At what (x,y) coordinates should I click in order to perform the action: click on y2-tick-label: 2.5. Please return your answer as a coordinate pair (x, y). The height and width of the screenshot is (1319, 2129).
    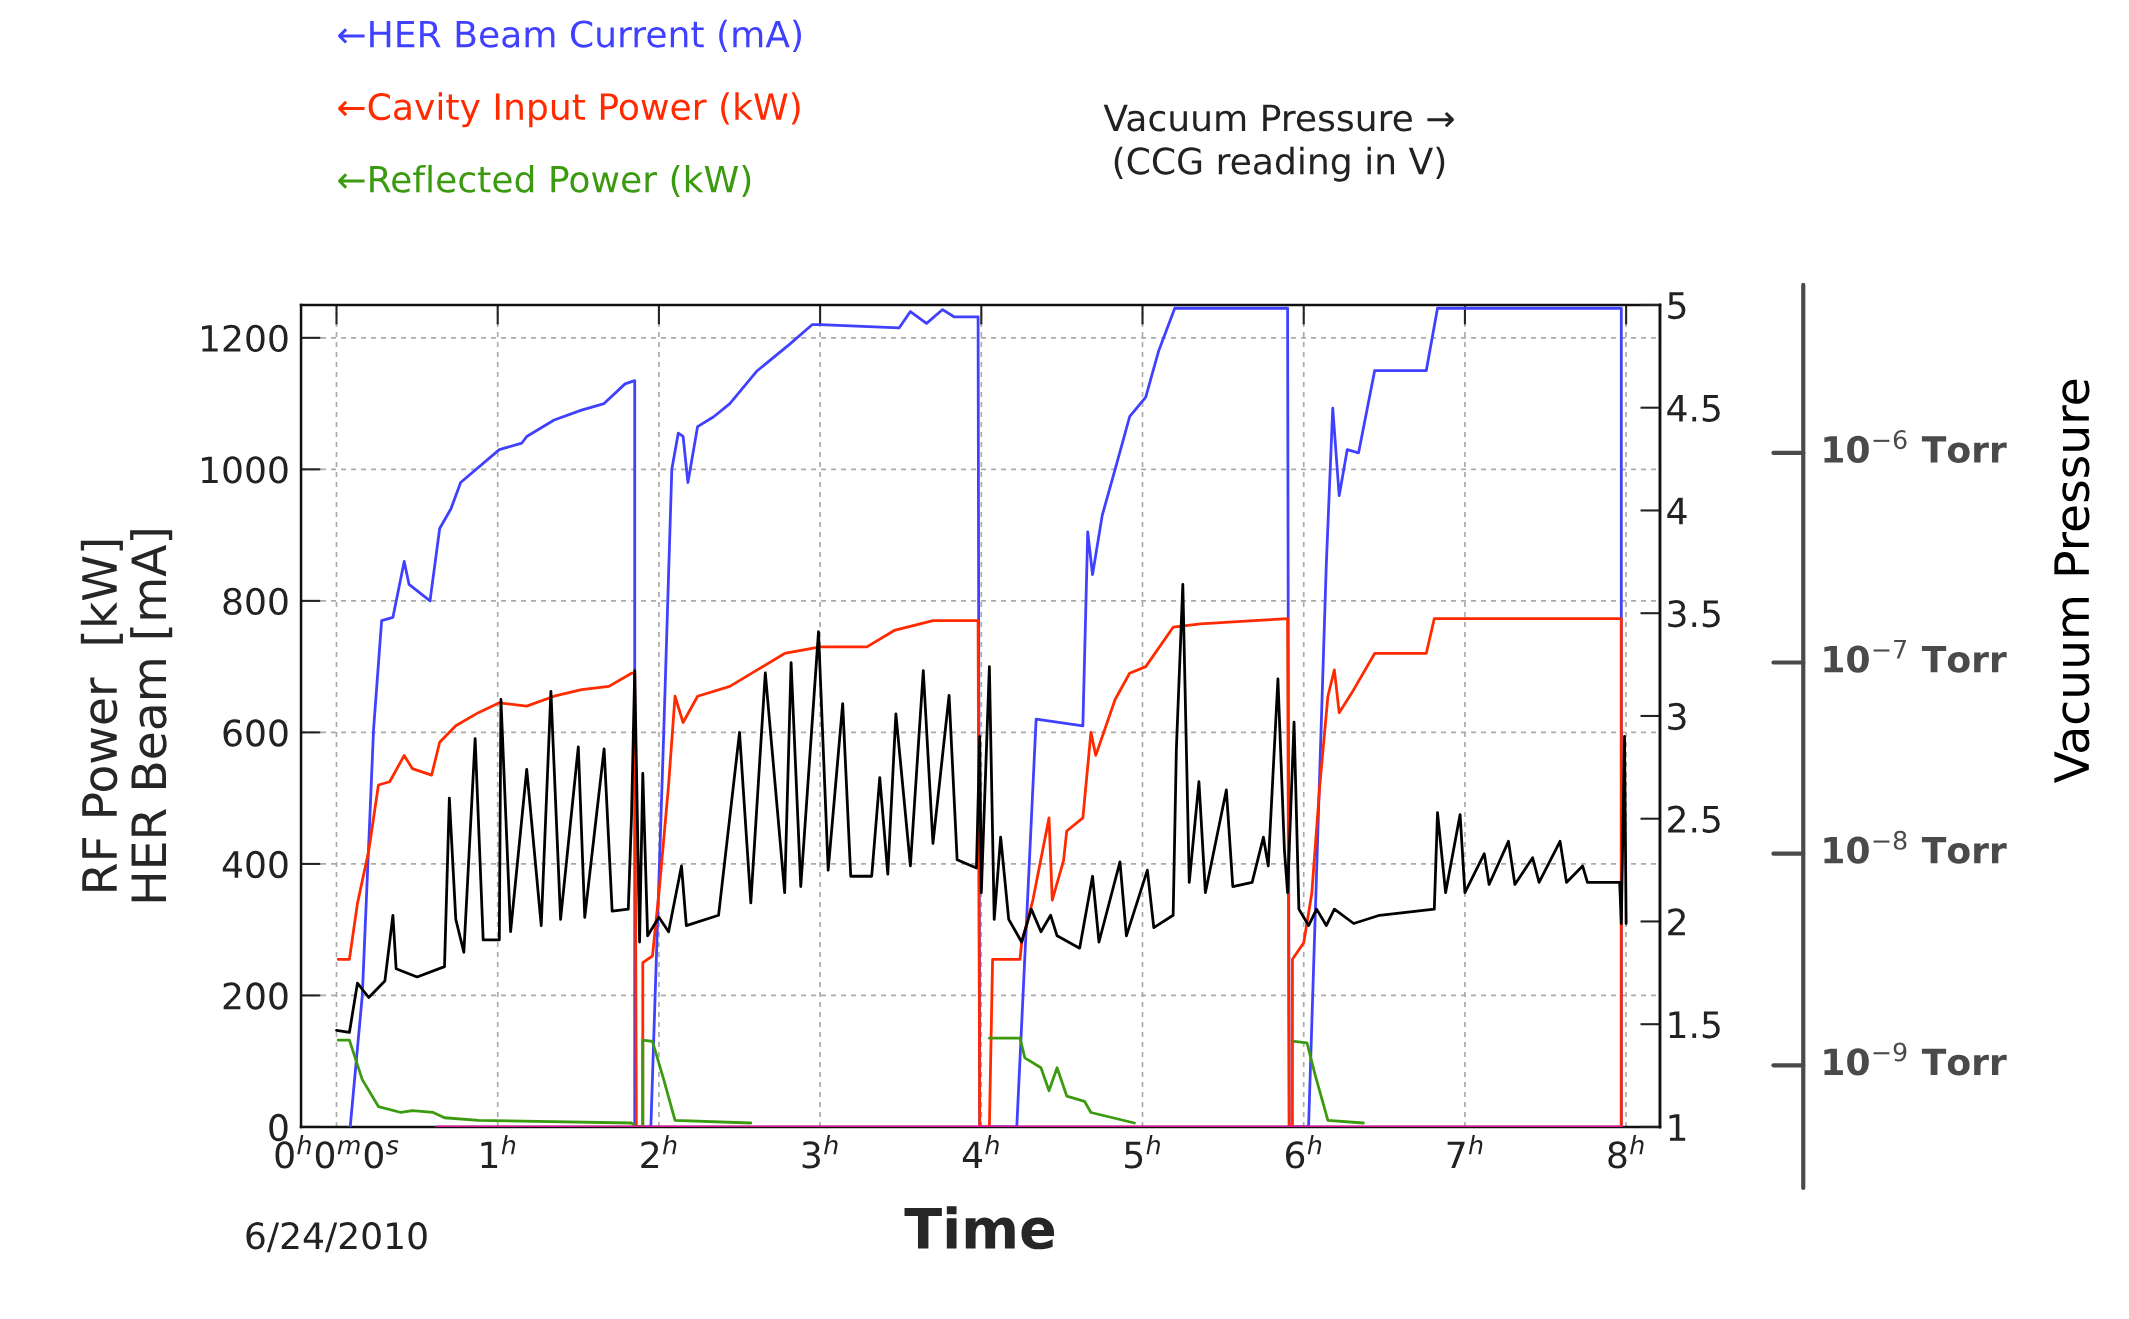
    Looking at the image, I should click on (1694, 819).